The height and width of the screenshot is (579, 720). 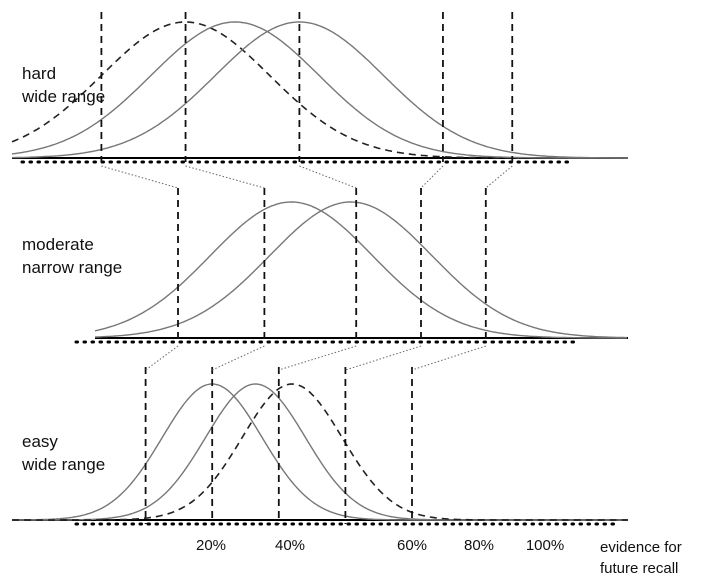 What do you see at coordinates (63, 85) in the screenshot?
I see `panel-label-hard: hard wide range` at bounding box center [63, 85].